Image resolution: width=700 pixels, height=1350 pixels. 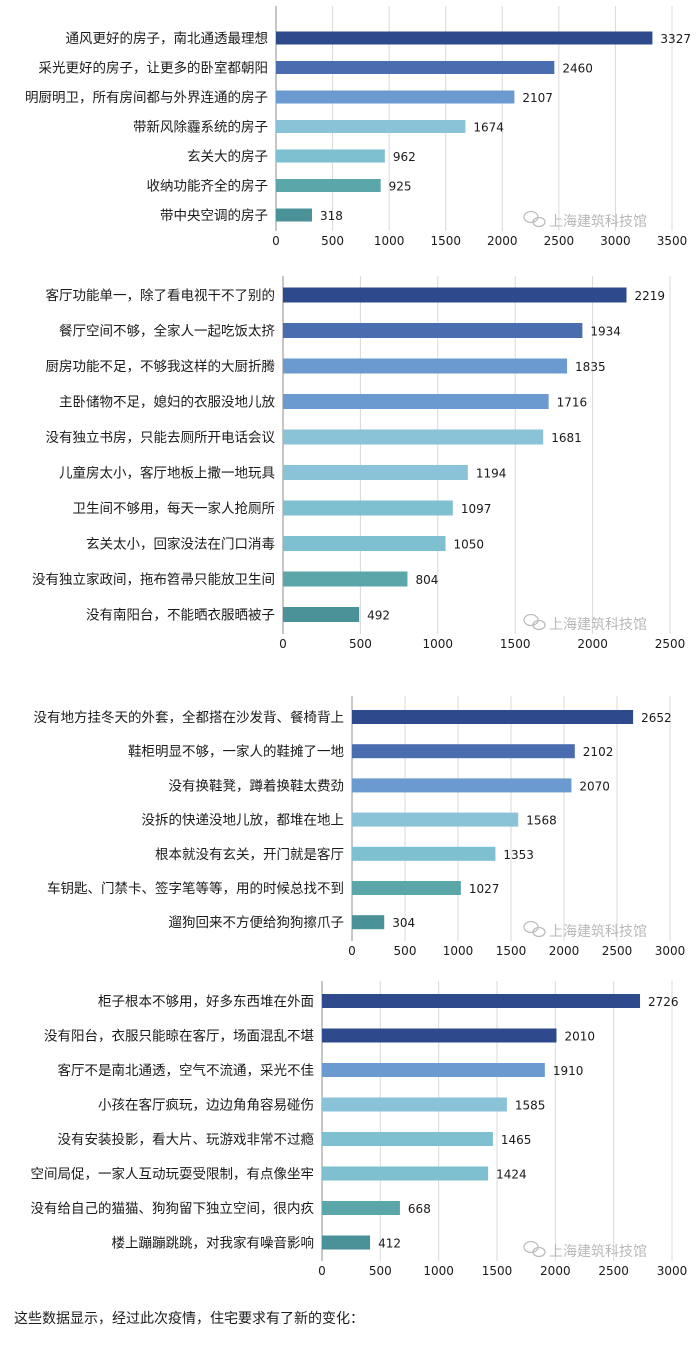 I want to click on data-label: 1934, so click(x=605, y=332).